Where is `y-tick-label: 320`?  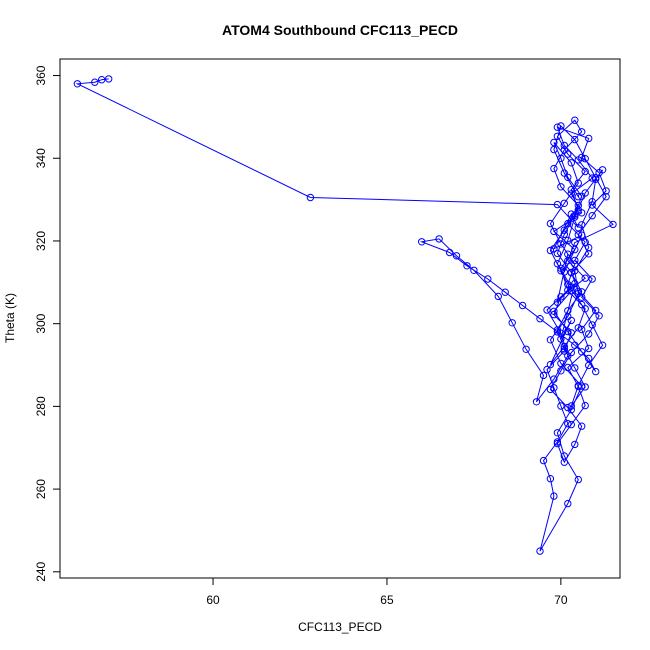
y-tick-label: 320 is located at coordinates (41, 241).